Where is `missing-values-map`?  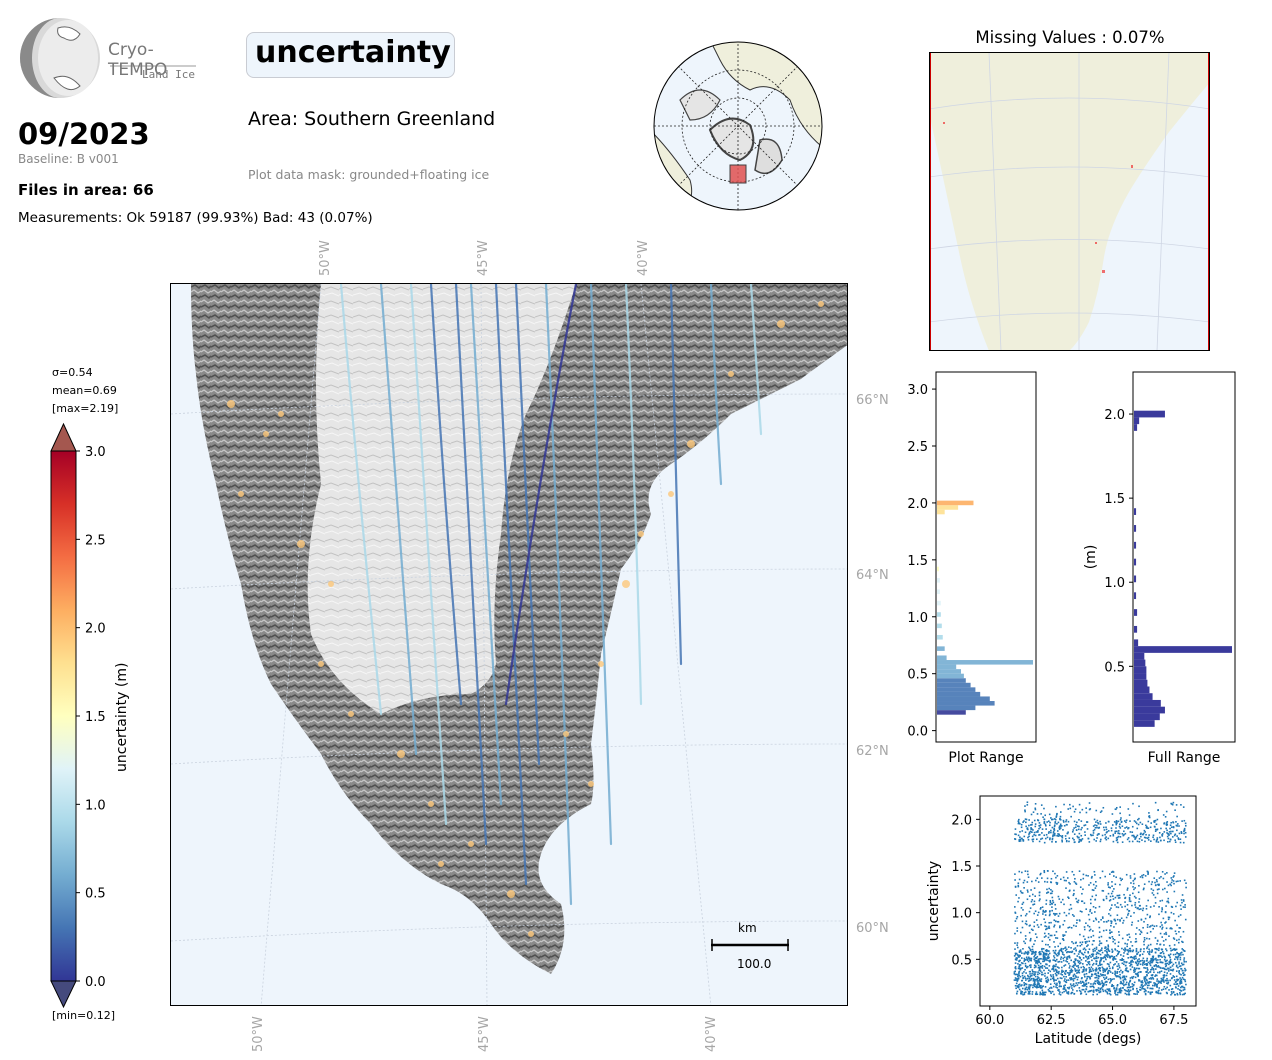
missing-values-map is located at coordinates (1069, 201).